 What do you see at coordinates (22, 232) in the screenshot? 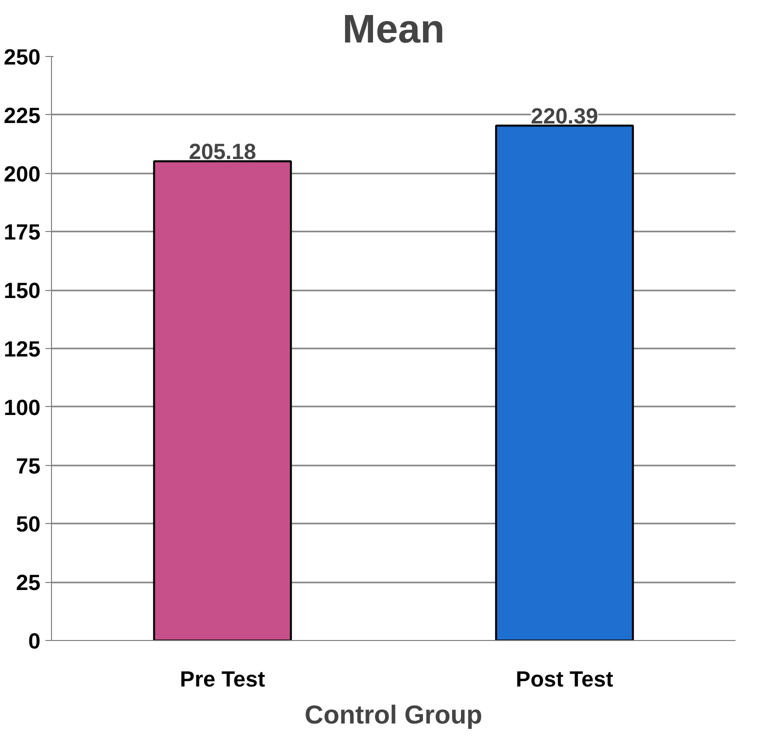
I see `y-tick-label: 175` at bounding box center [22, 232].